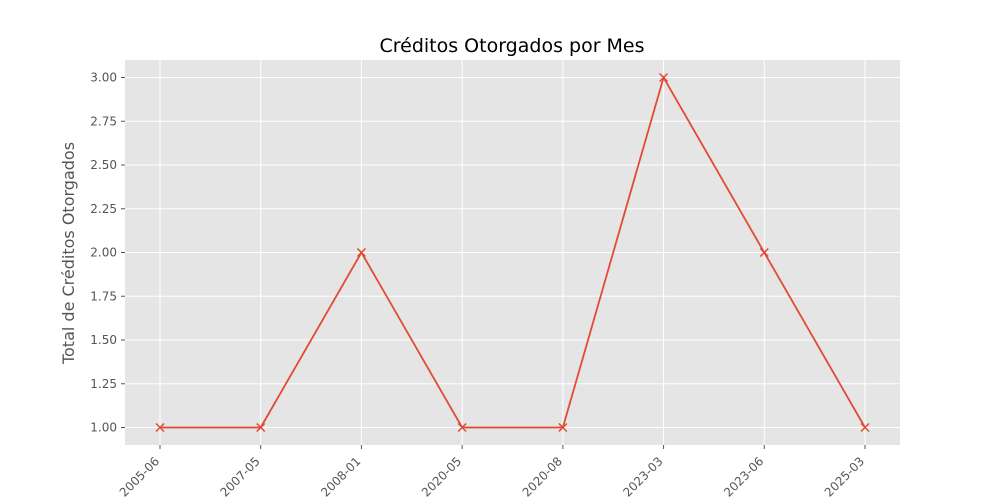 This screenshot has height=500, width=1000. I want to click on y-tick-label: 1.50, so click(103, 340).